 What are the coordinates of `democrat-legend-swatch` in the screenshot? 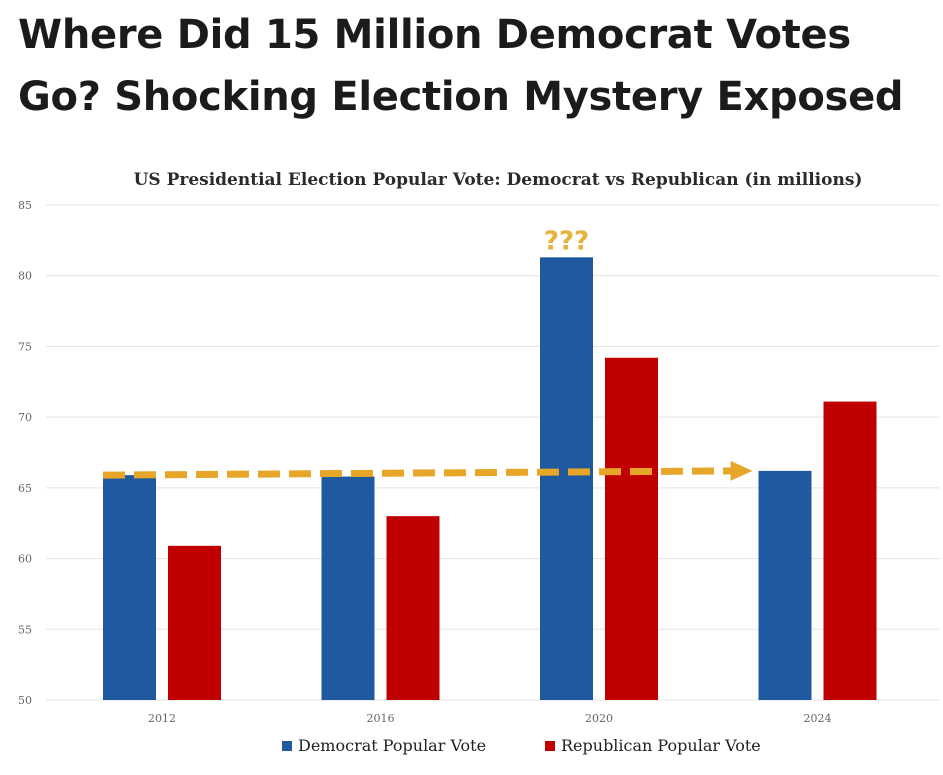 It's located at (287, 746).